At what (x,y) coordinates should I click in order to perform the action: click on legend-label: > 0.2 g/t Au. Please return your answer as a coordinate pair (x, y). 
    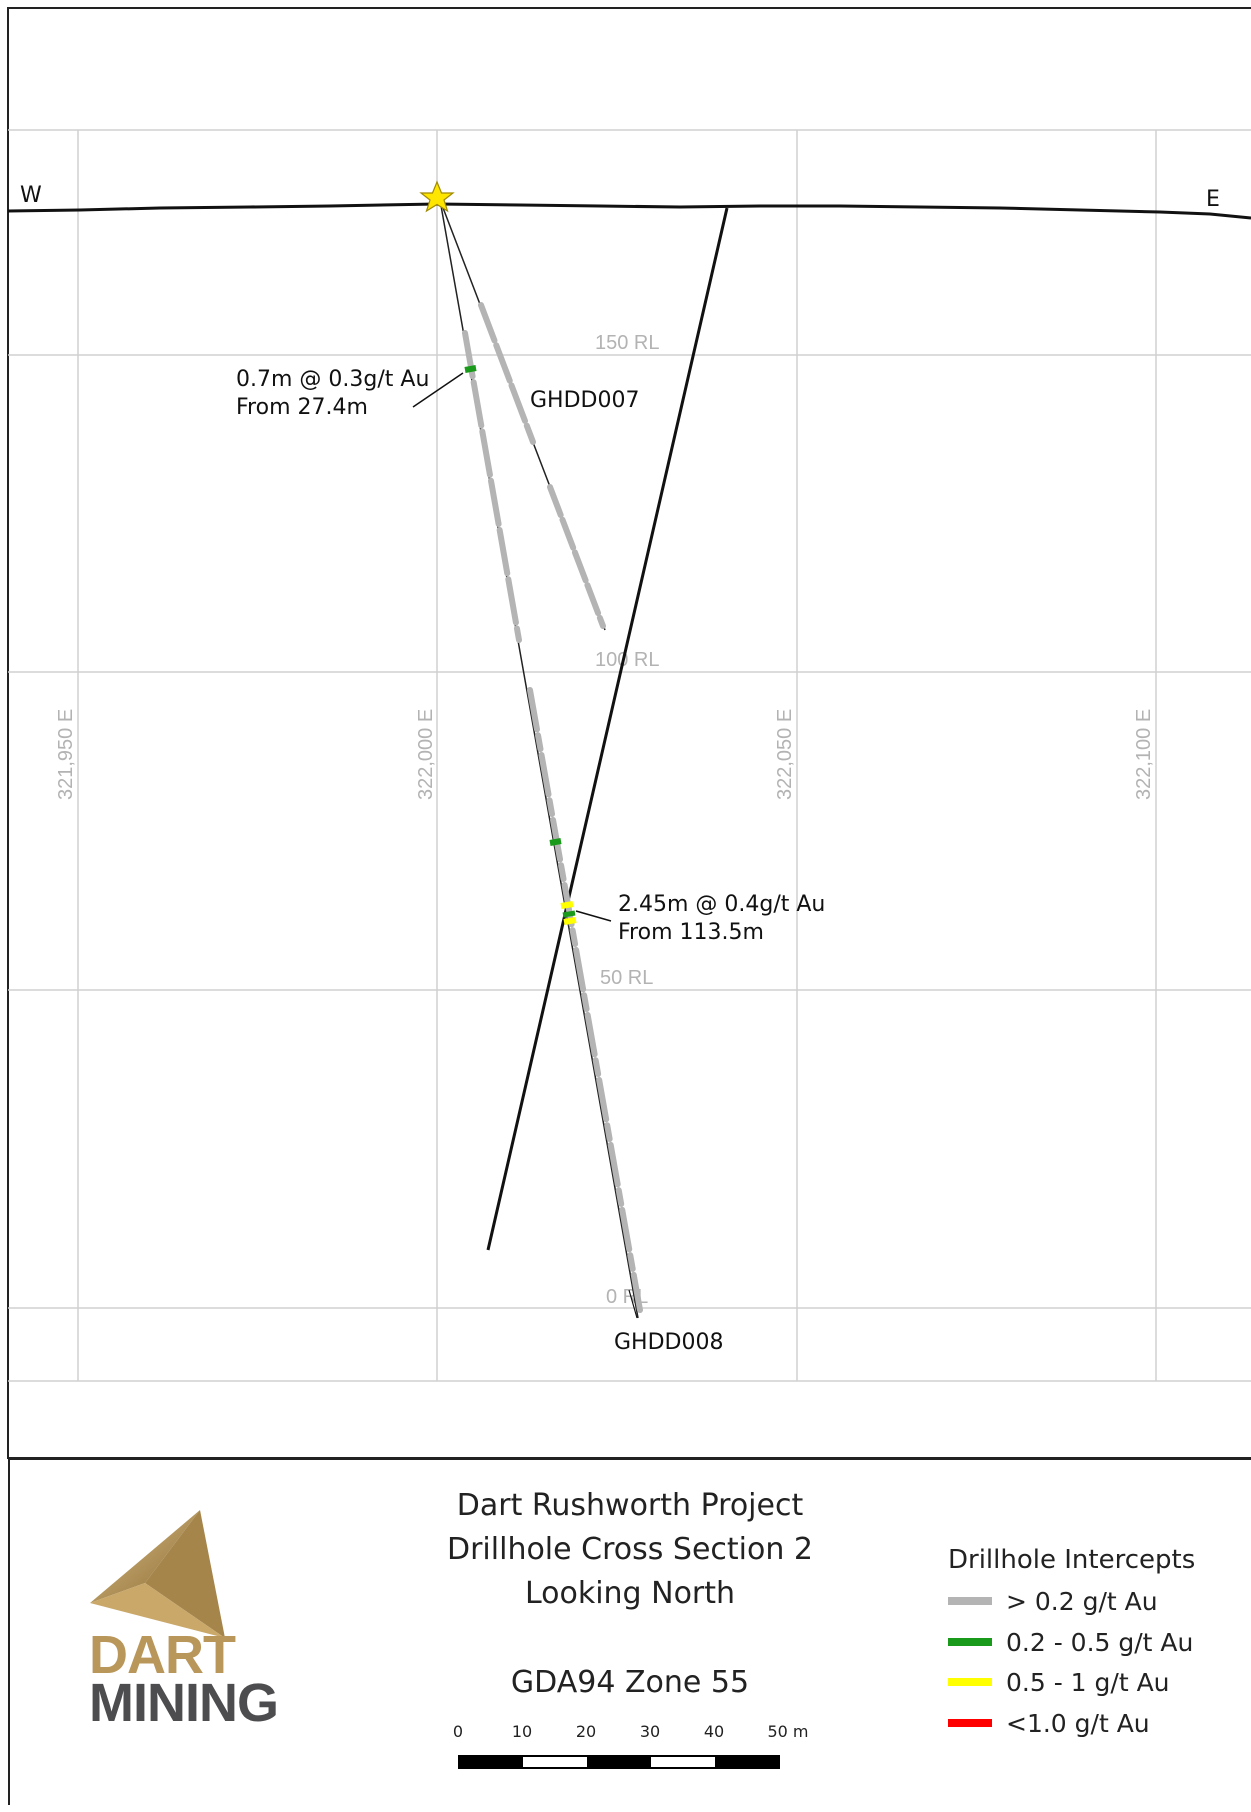
    Looking at the image, I should click on (1082, 1601).